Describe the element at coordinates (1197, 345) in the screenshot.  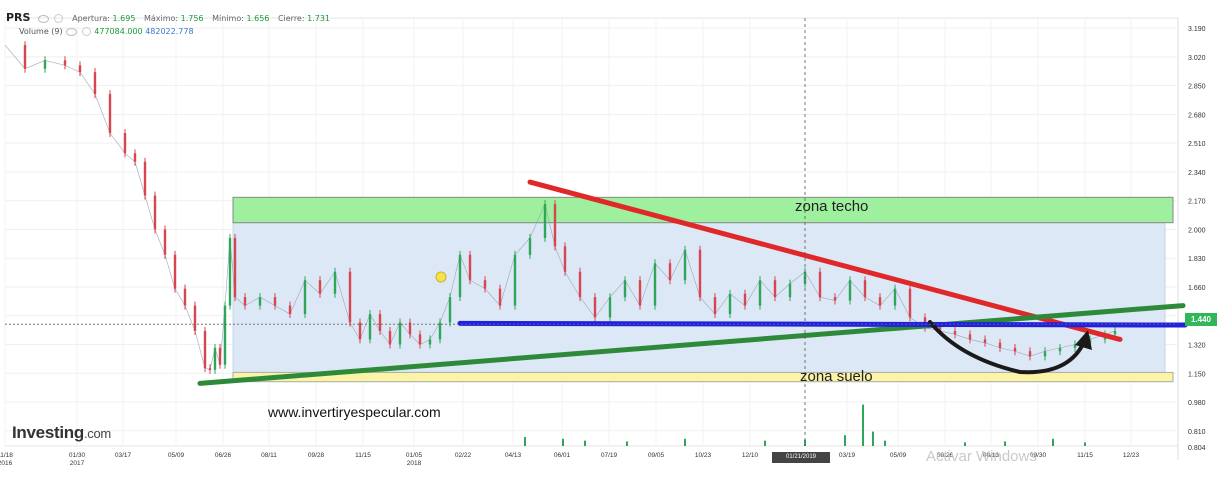
I see `y-tick-label: 1.320` at that location.